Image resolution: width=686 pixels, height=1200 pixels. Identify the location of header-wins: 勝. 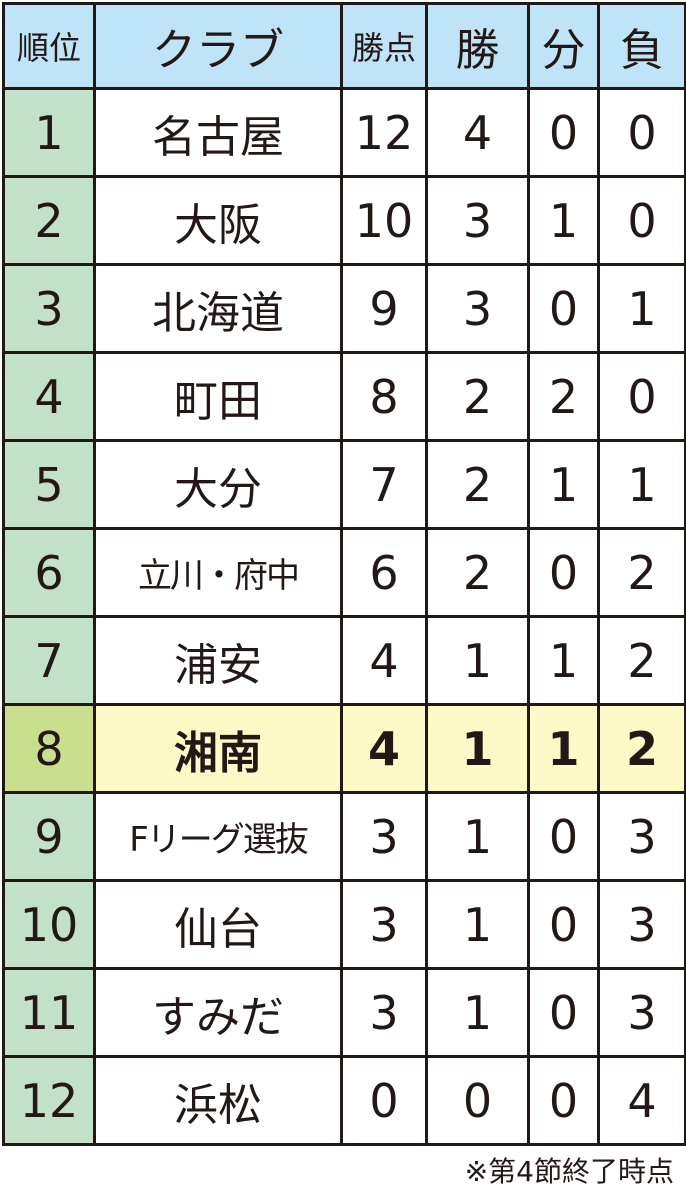
(477, 46).